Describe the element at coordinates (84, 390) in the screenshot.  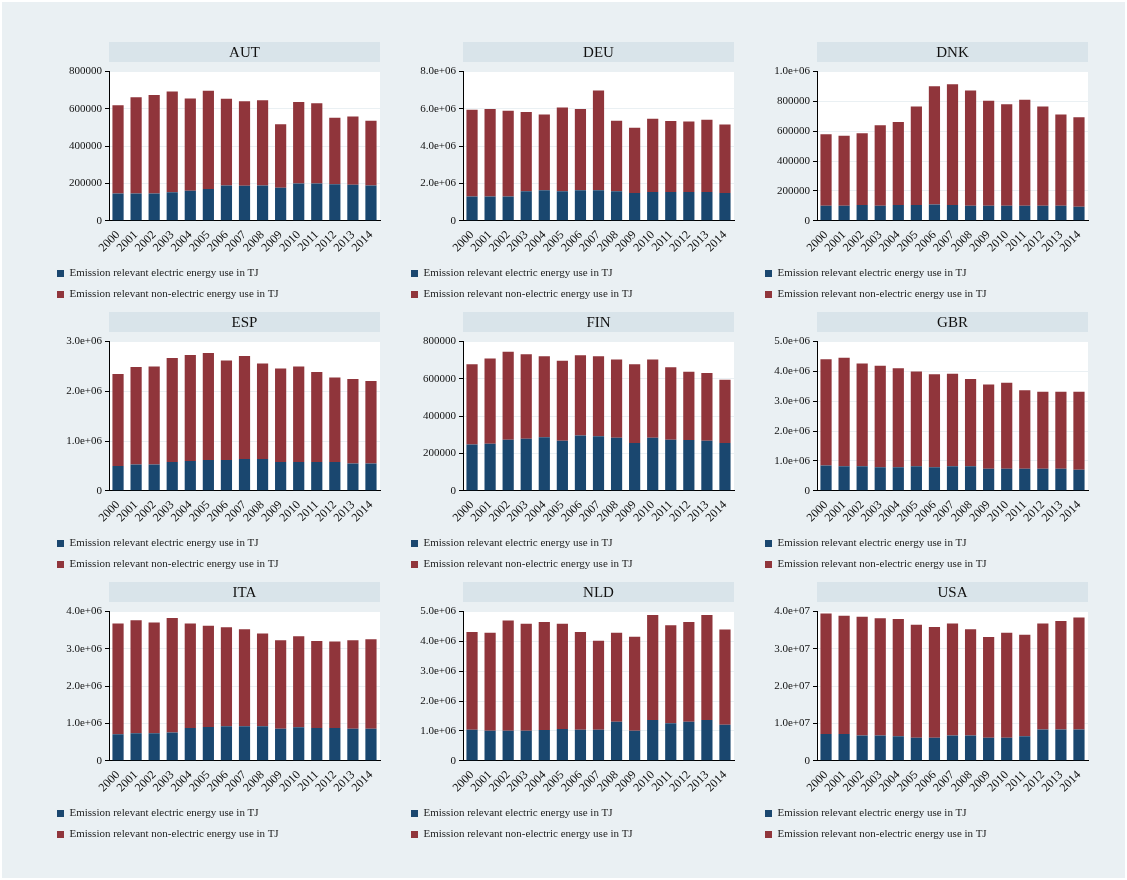
I see `y-tick-label: 2.0e+06` at that location.